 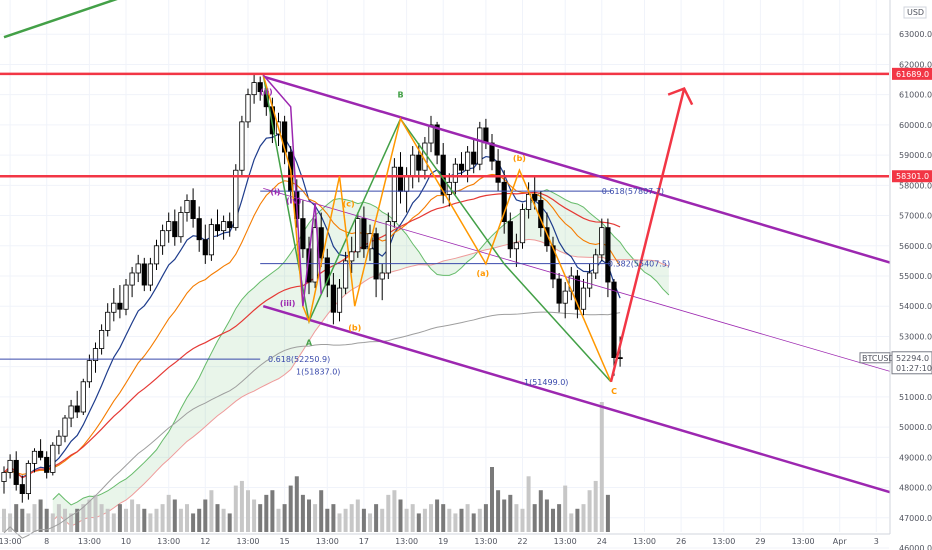 I want to click on wave-tertiary, so click(x=292, y=190).